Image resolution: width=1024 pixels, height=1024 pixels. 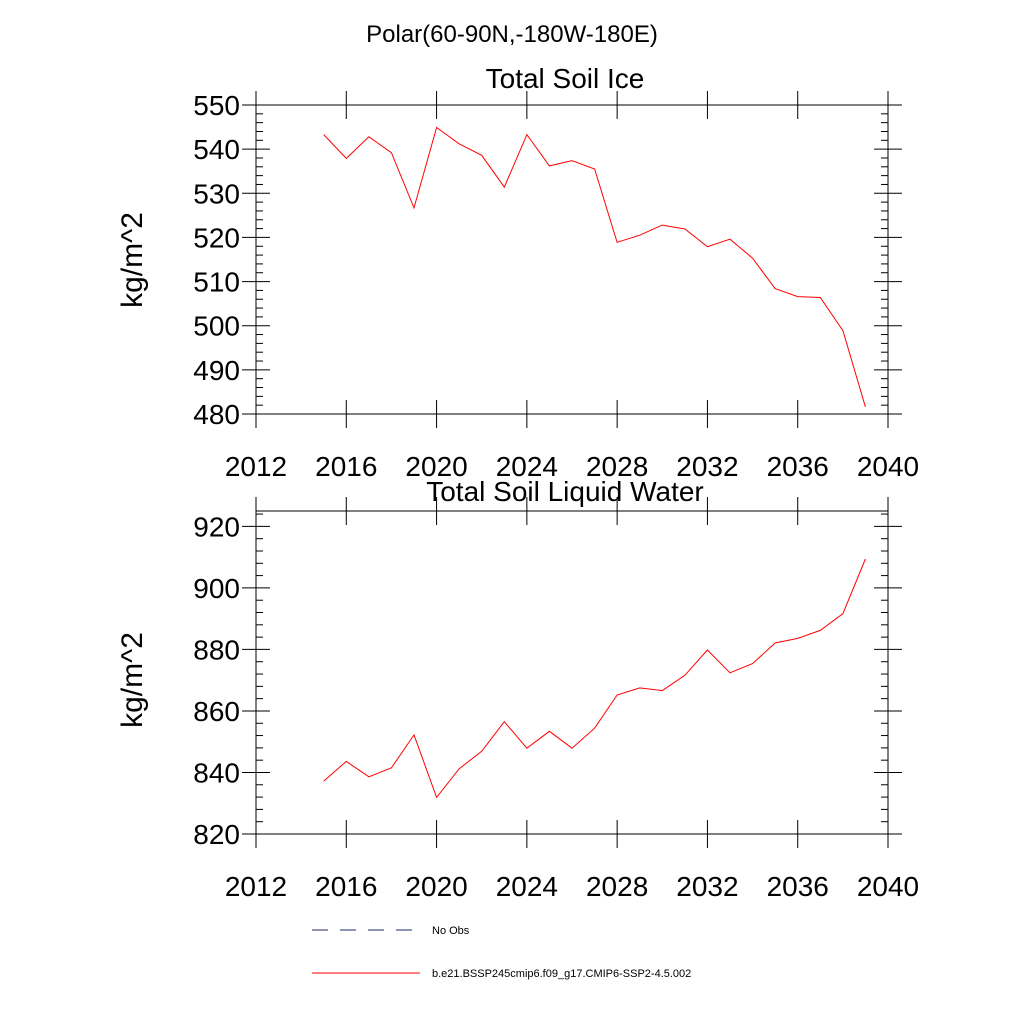 I want to click on y-tick-label: 880, so click(x=216, y=649).